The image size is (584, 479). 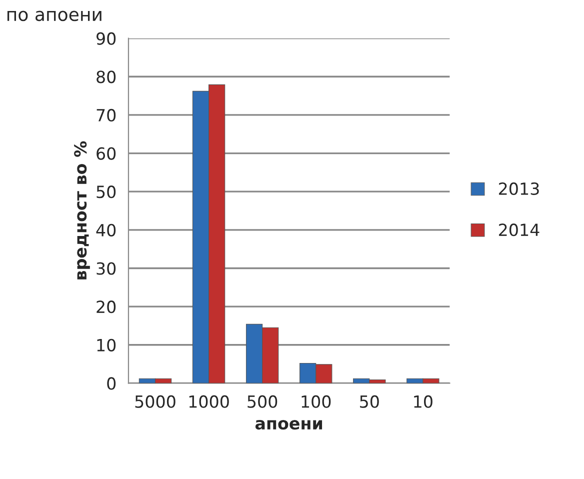 What do you see at coordinates (518, 189) in the screenshot?
I see `legend-label: 2013` at bounding box center [518, 189].